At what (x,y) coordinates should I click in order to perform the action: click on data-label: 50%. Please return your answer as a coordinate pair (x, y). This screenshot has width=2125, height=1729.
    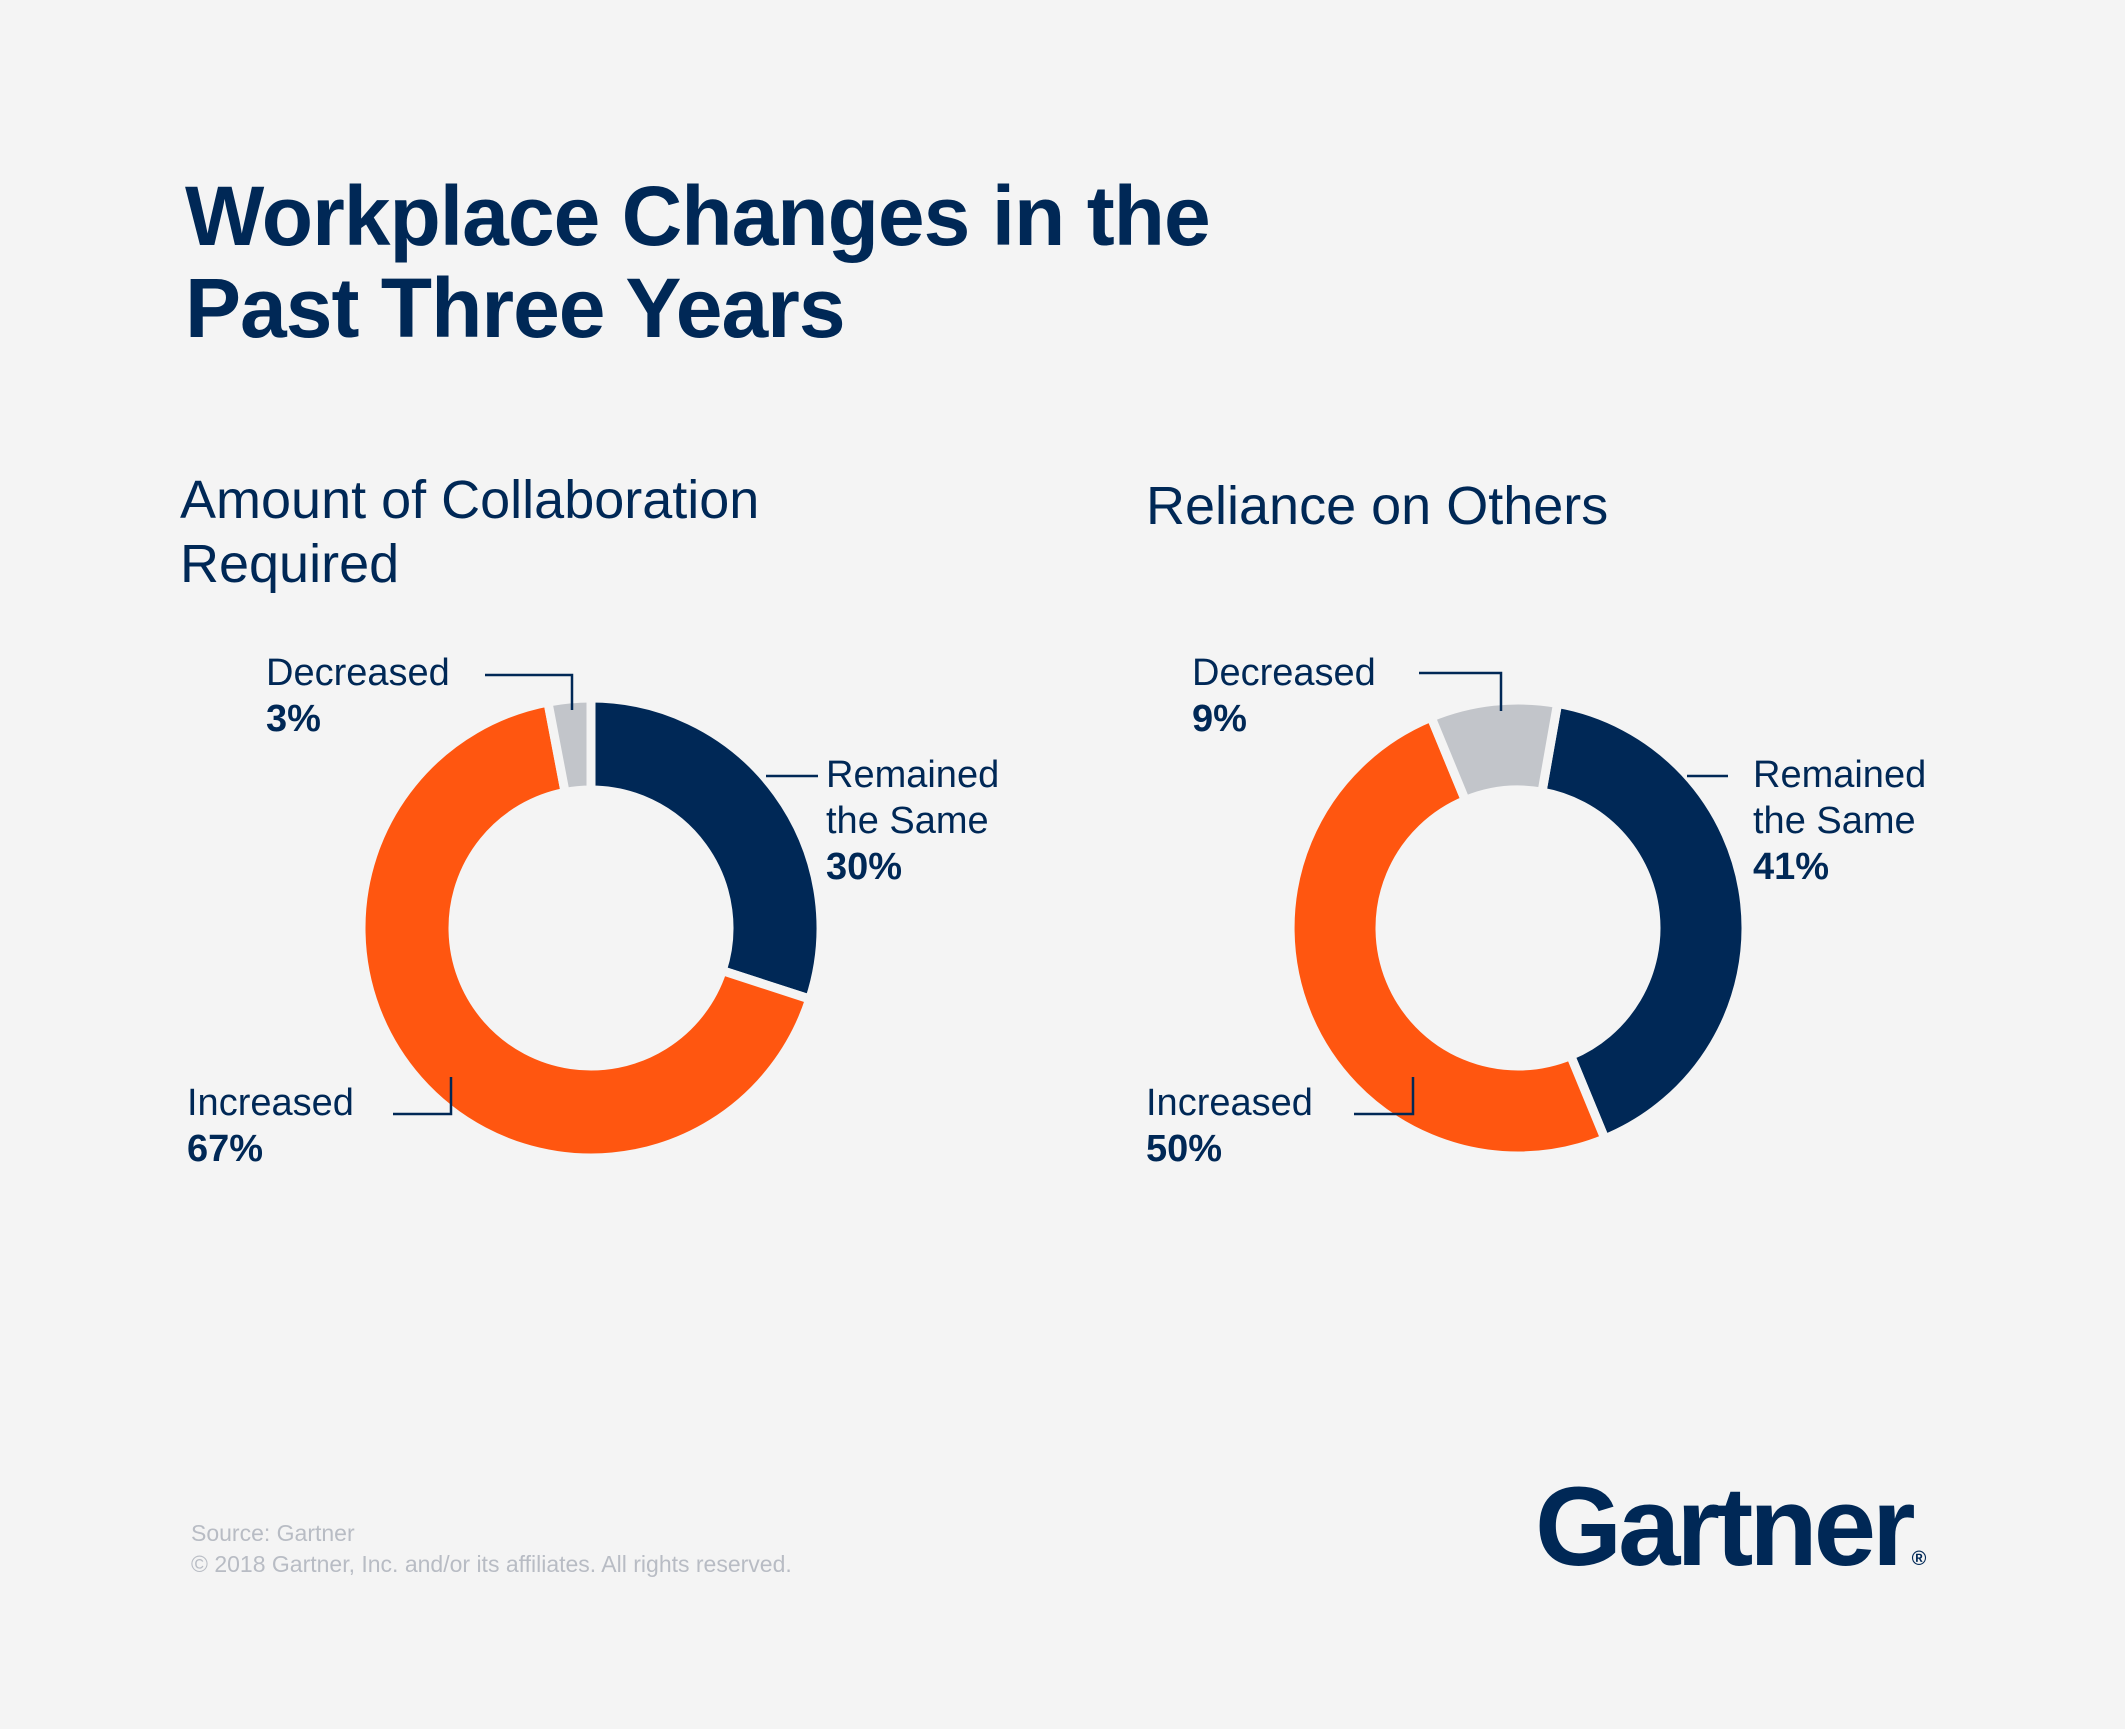
    Looking at the image, I should click on (1184, 1149).